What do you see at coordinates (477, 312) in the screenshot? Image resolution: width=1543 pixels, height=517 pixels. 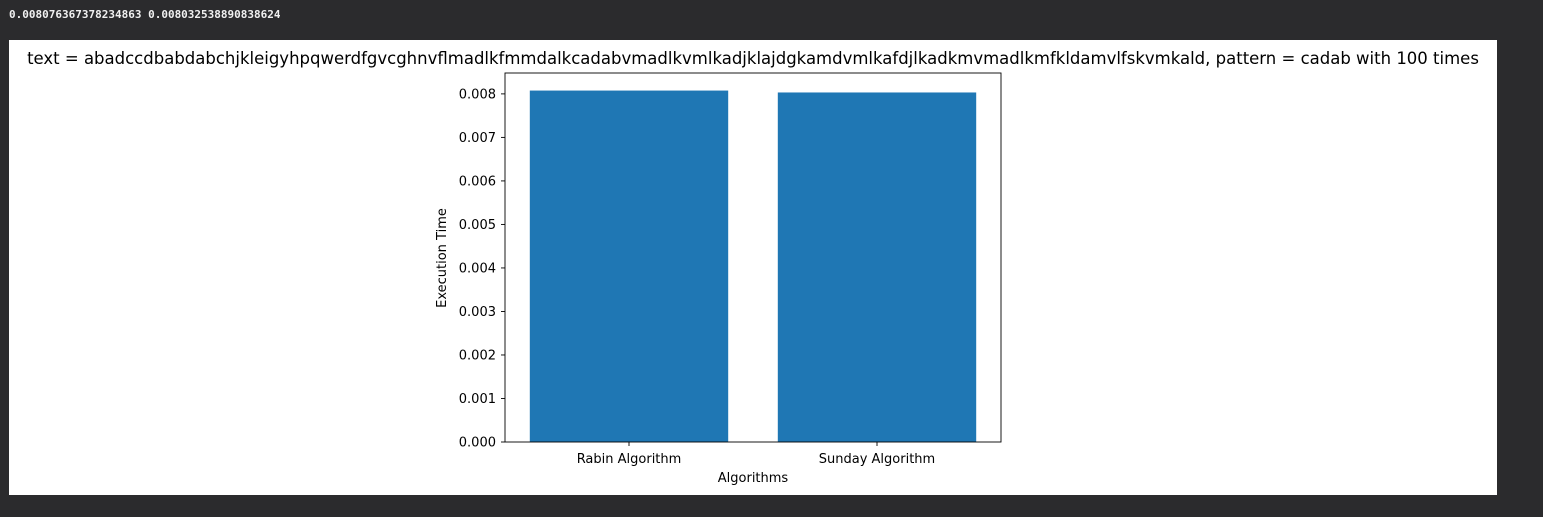 I see `y-tick-label: 0.003` at bounding box center [477, 312].